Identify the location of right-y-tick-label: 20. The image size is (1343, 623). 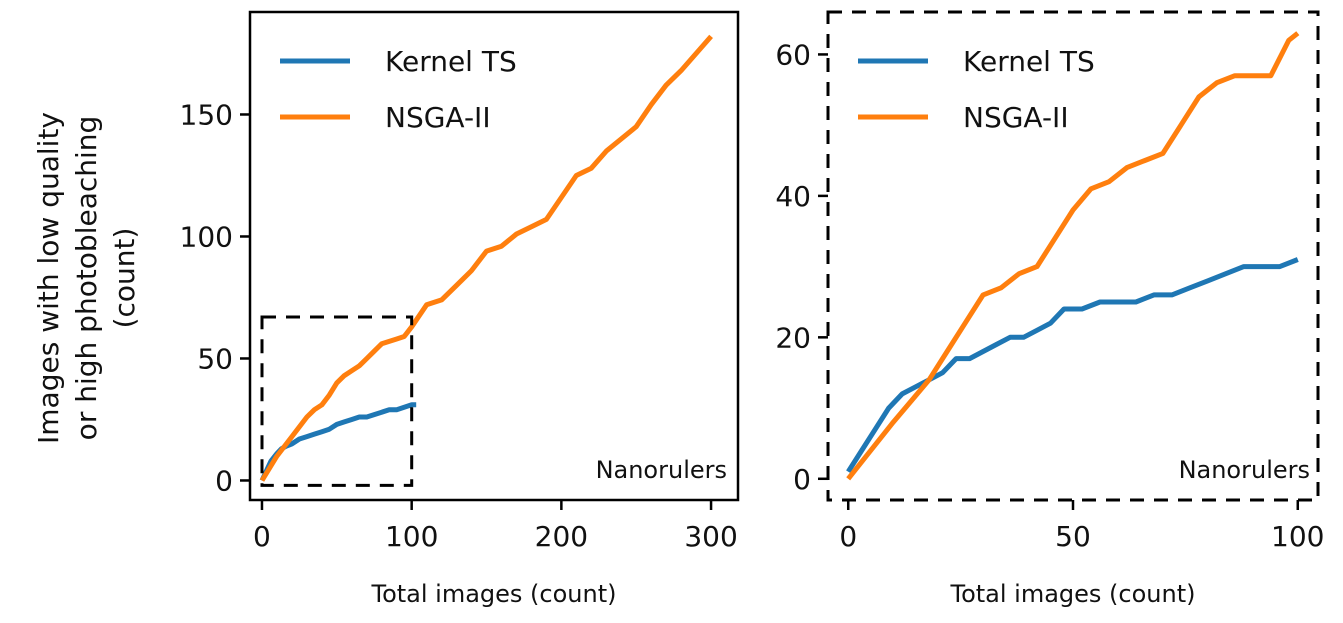
(793, 337).